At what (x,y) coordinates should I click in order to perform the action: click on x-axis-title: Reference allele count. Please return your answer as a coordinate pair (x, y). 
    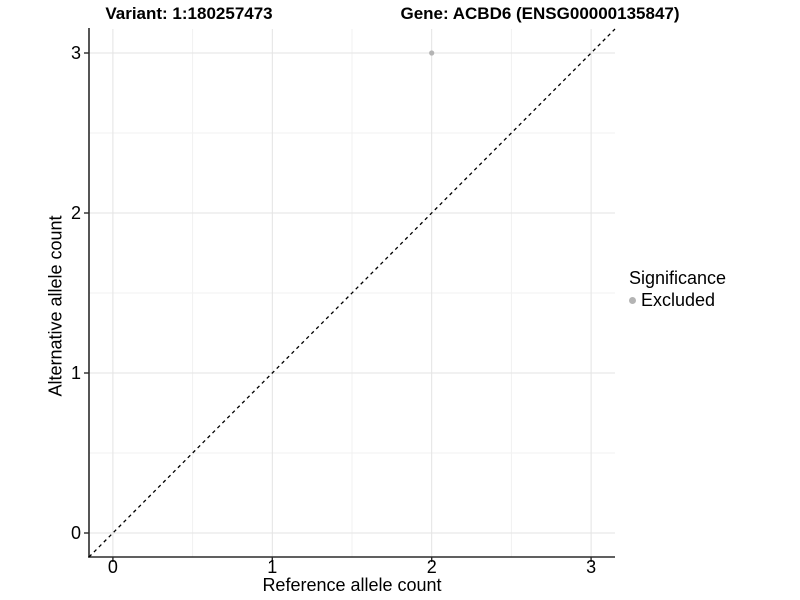
    Looking at the image, I should click on (352, 585).